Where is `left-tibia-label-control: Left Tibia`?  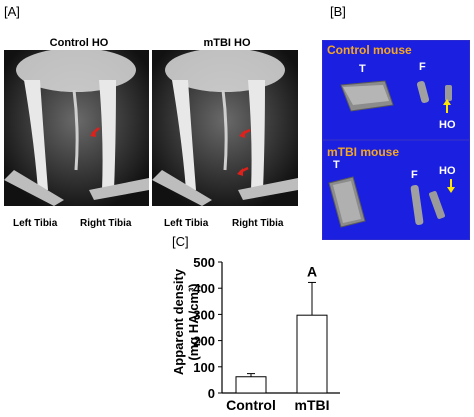
left-tibia-label-control: Left Tibia is located at coordinates (35, 223).